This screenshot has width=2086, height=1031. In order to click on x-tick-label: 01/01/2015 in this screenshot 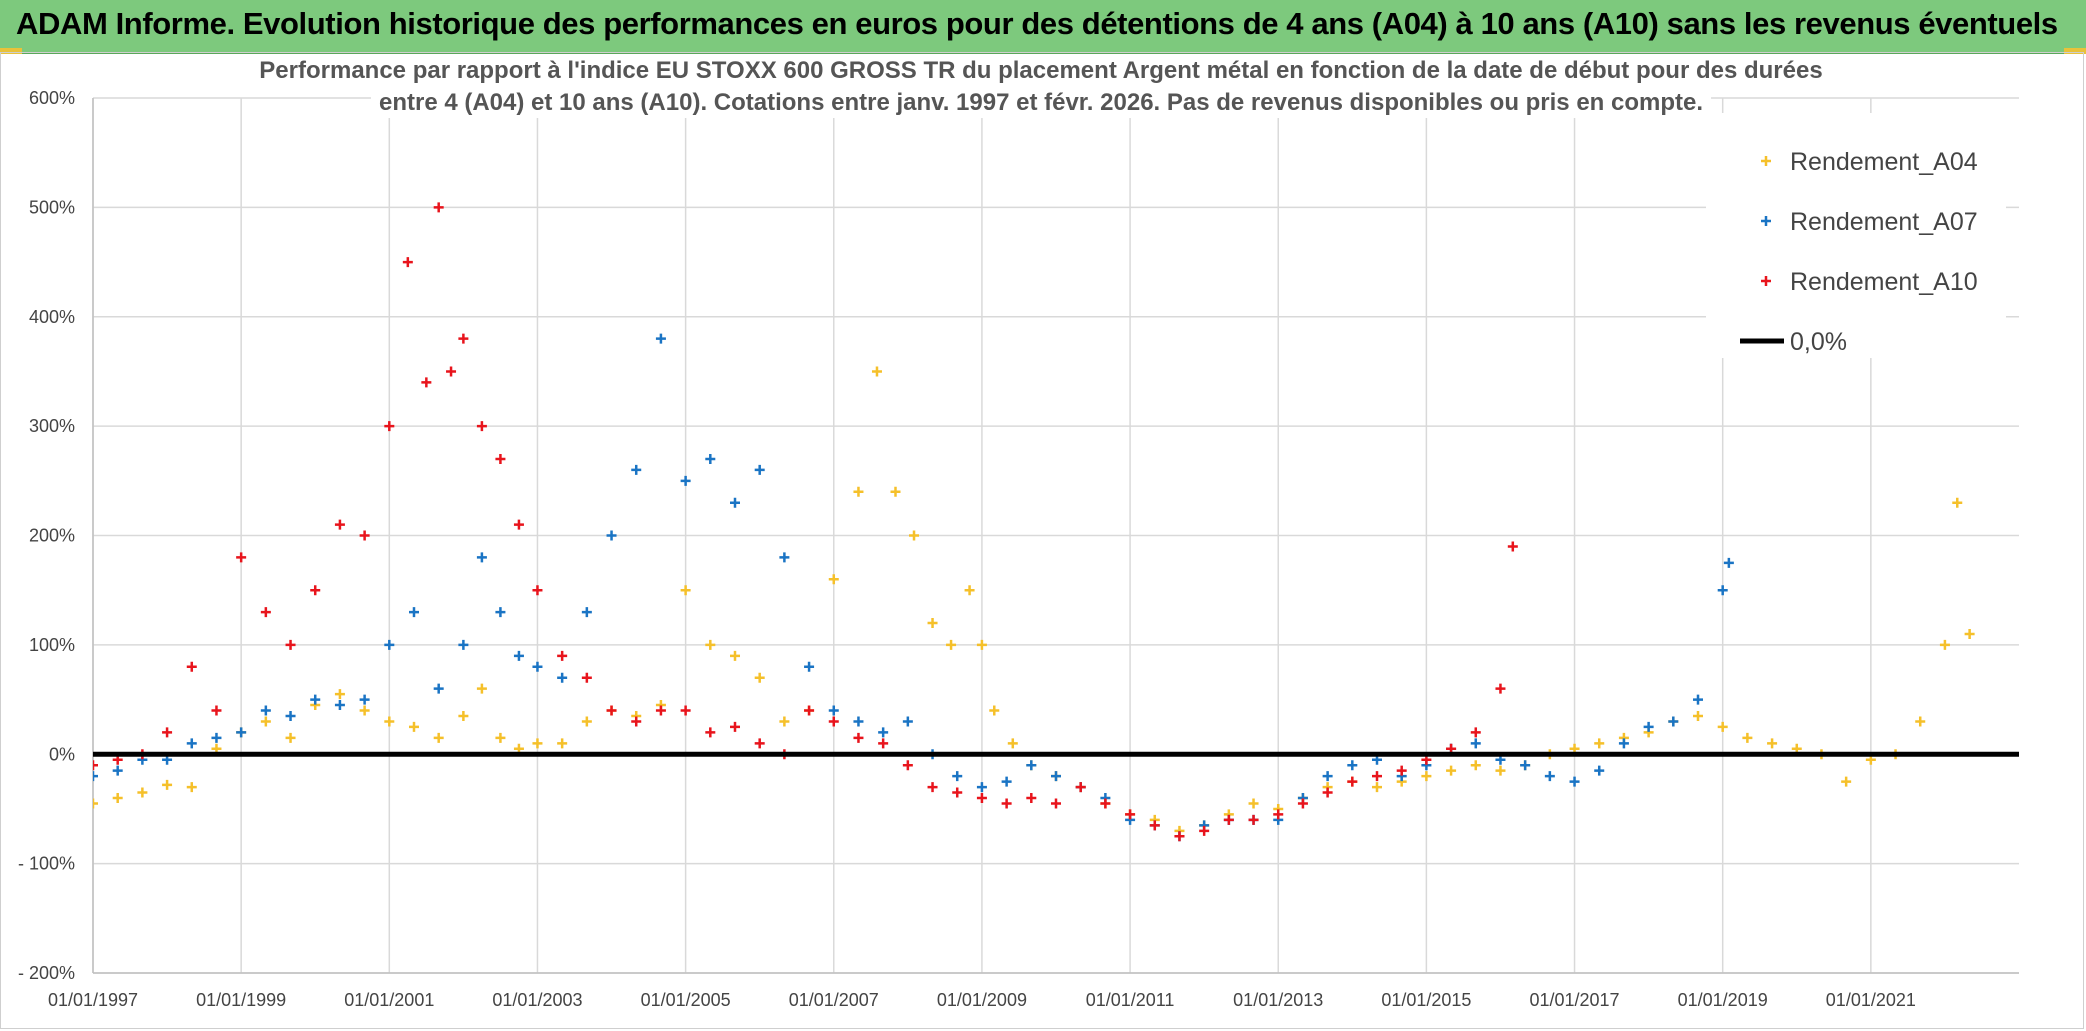, I will do `click(1426, 1000)`.